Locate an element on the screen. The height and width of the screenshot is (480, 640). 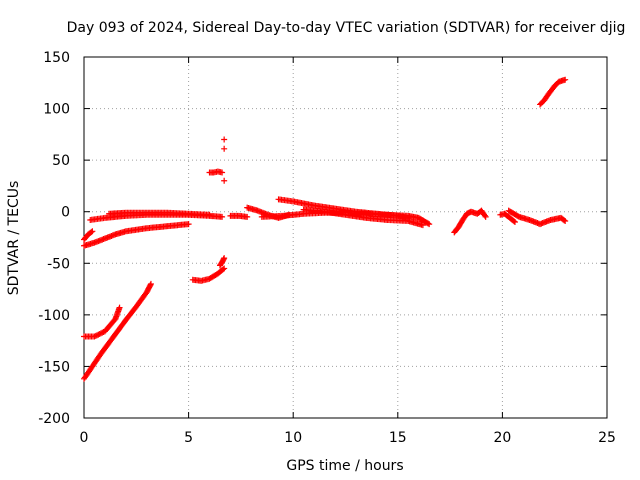
x-tick-label: 25 is located at coordinates (607, 438).